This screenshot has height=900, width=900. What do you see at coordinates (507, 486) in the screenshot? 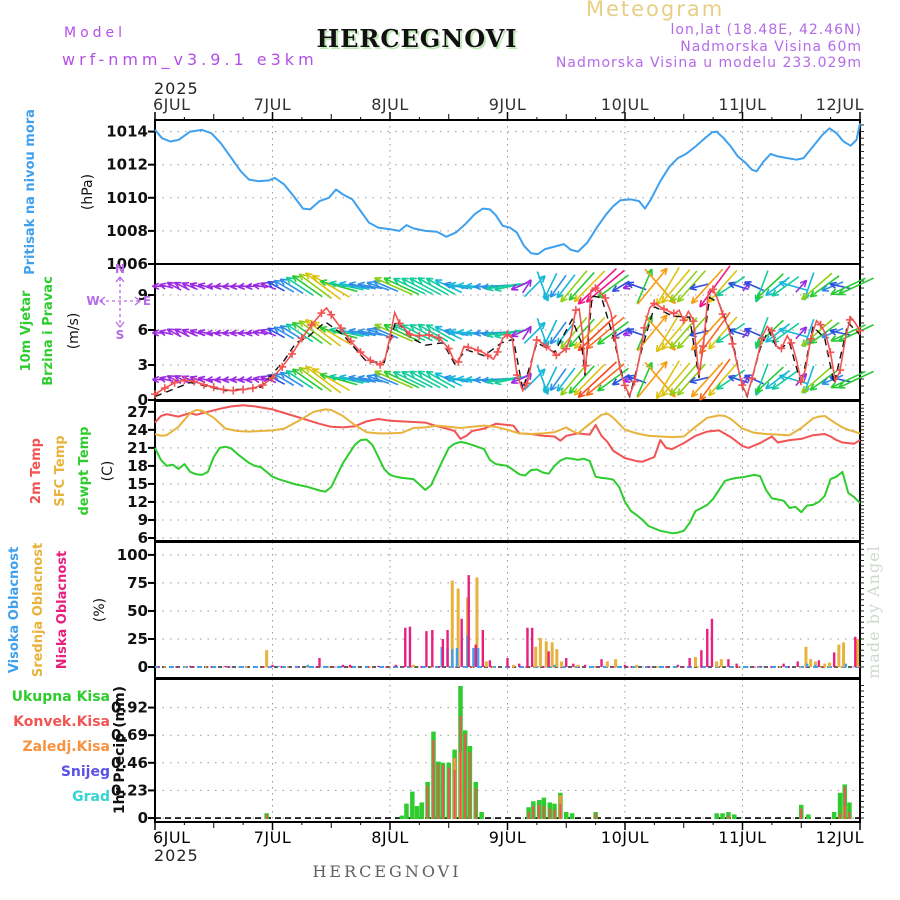
I see `temp-series-dewpt-temp` at bounding box center [507, 486].